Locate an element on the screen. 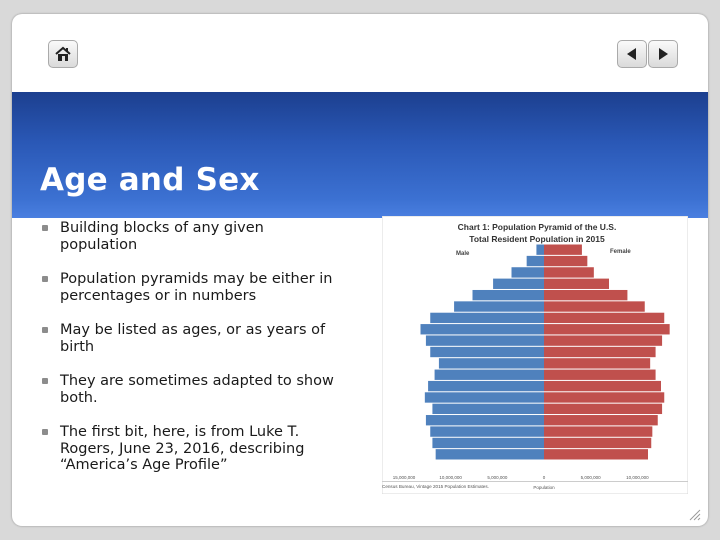  page-curl-icon is located at coordinates (695, 515).